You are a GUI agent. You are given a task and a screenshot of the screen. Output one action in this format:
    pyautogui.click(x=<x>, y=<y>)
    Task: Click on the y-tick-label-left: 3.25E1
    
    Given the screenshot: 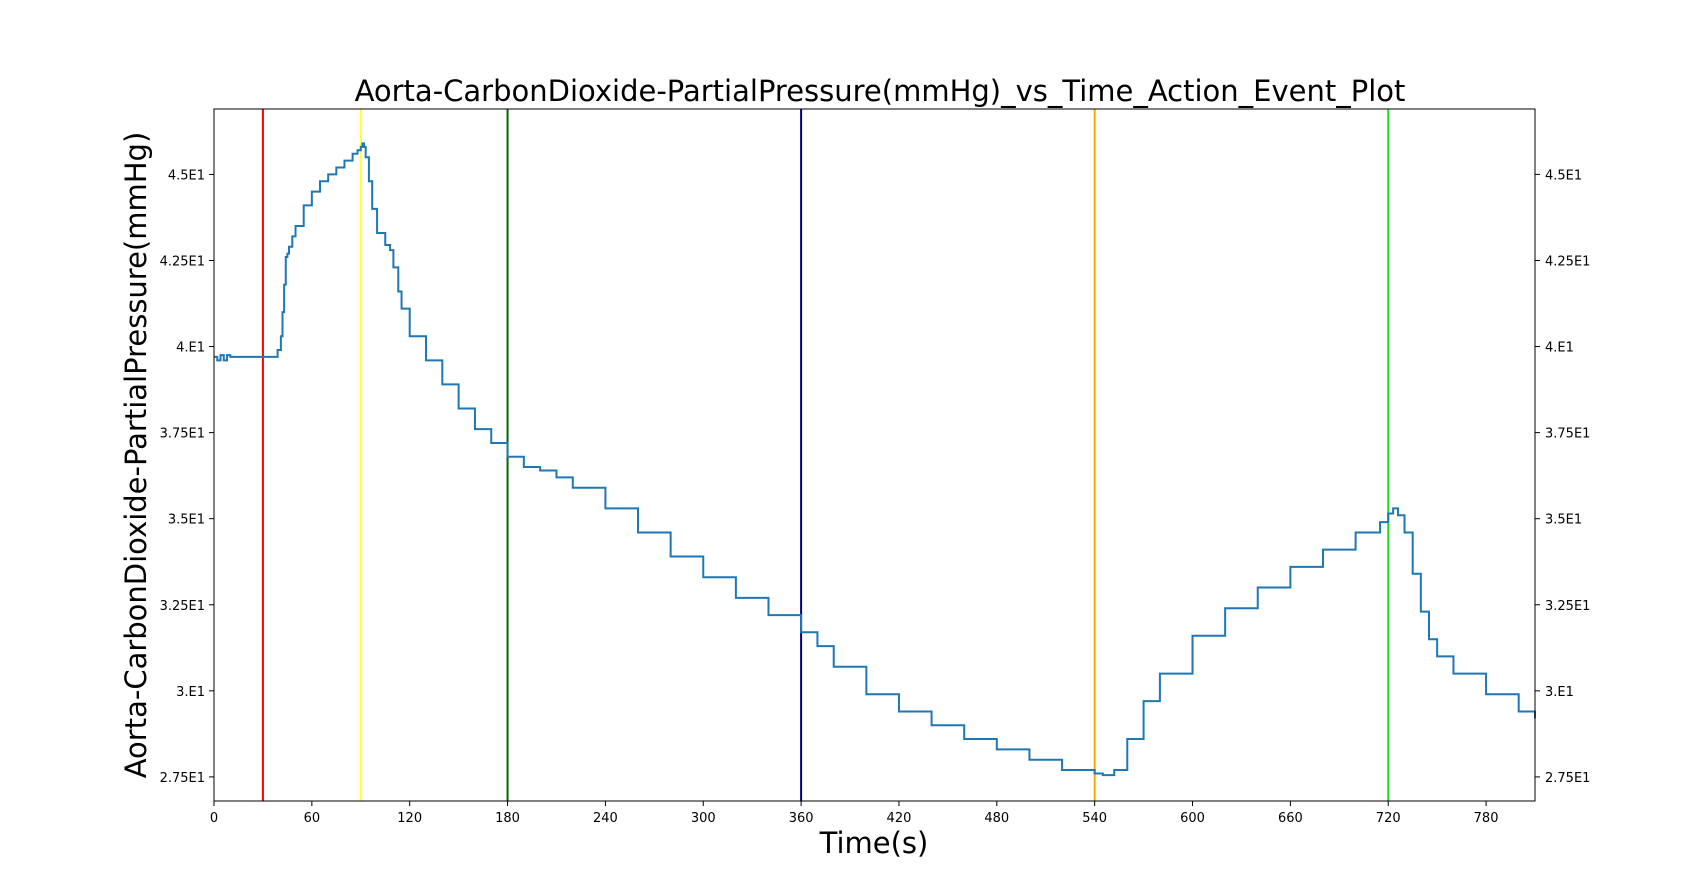 What is the action you would take?
    pyautogui.click(x=182, y=606)
    